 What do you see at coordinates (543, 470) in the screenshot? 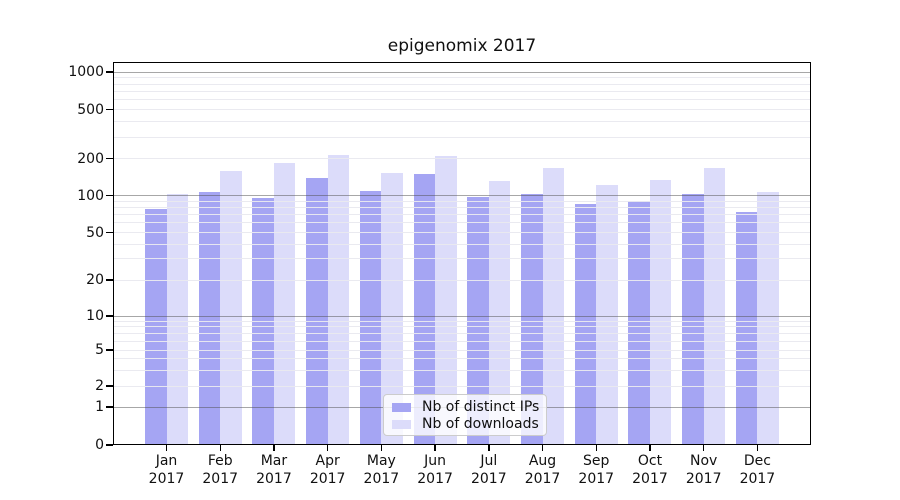
I see `x-tick-label-aug: Aug 2017` at bounding box center [543, 470].